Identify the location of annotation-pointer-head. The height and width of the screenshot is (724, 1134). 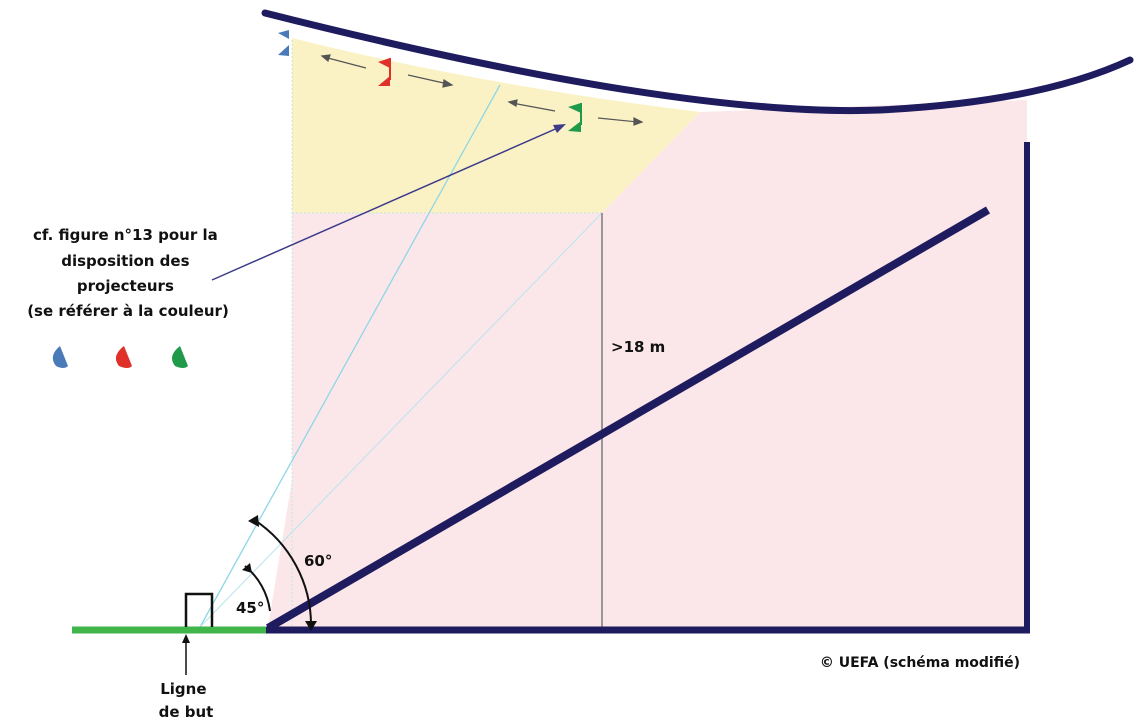
(559, 128).